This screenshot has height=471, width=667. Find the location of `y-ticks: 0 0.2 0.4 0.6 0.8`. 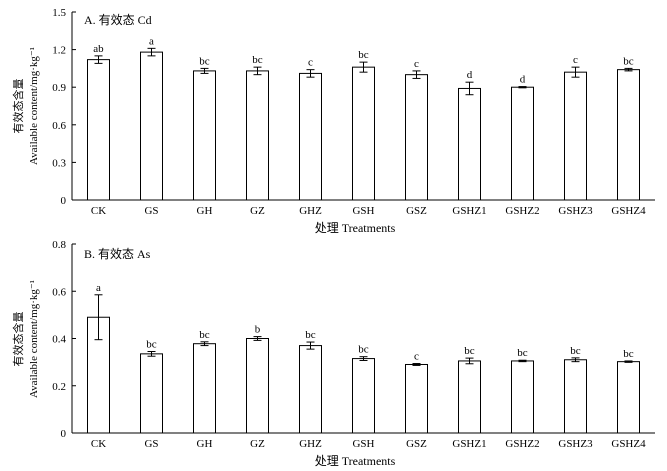

y-ticks: 0 0.2 0.4 0.6 0.8 is located at coordinates (64, 339).